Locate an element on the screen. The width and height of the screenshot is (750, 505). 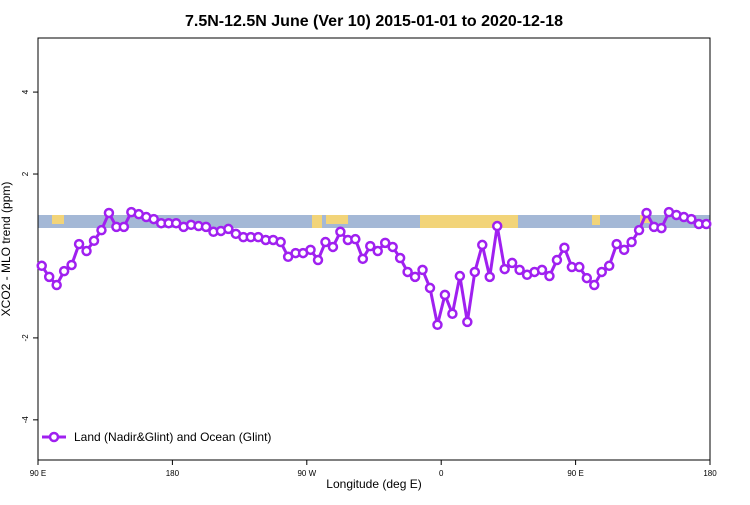
y-tick-label: -2 is located at coordinates (25, 338).